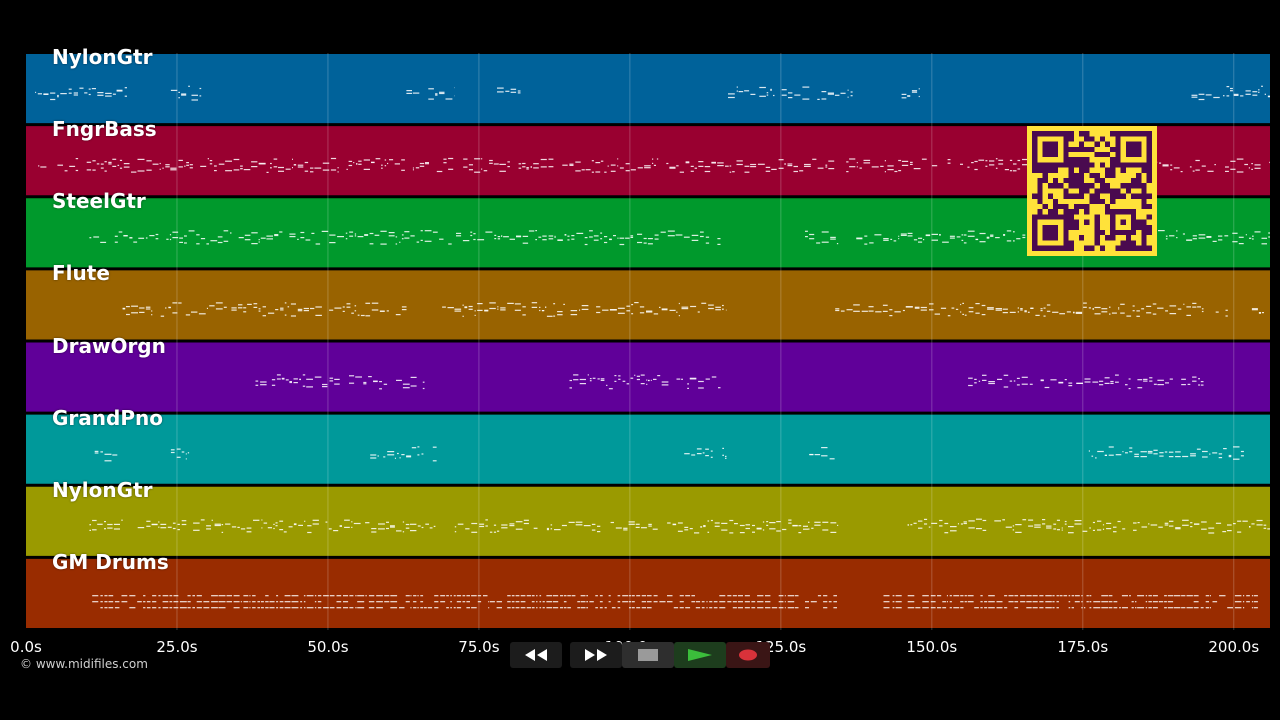 The height and width of the screenshot is (720, 1280). What do you see at coordinates (479, 647) in the screenshot?
I see `x-tick-label: 75.0s` at bounding box center [479, 647].